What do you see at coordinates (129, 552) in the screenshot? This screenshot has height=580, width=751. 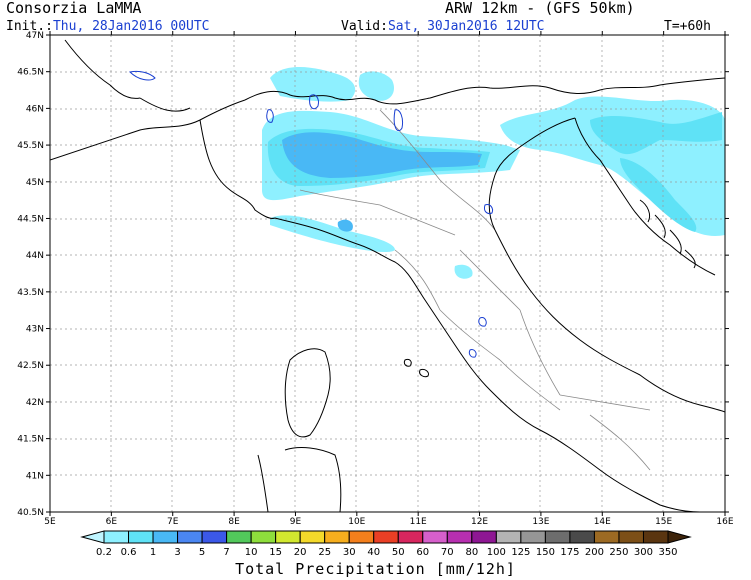 I see `colorbar-label: 0.6` at bounding box center [129, 552].